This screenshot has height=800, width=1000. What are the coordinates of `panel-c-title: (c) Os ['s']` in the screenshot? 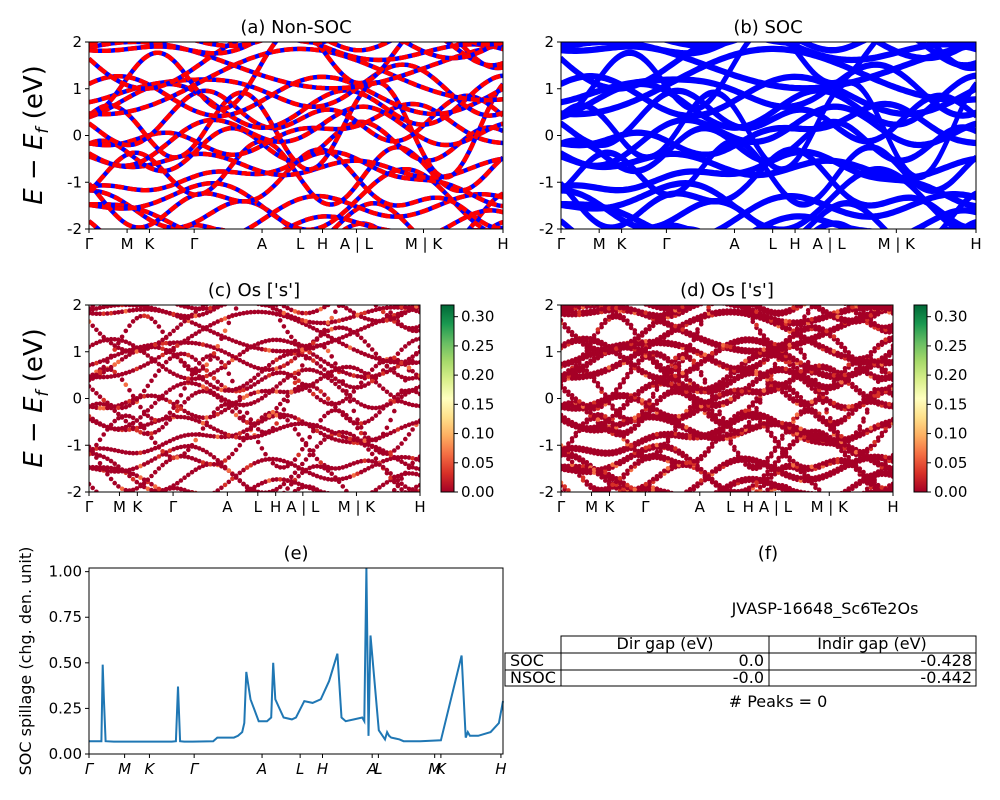 It's located at (254, 290).